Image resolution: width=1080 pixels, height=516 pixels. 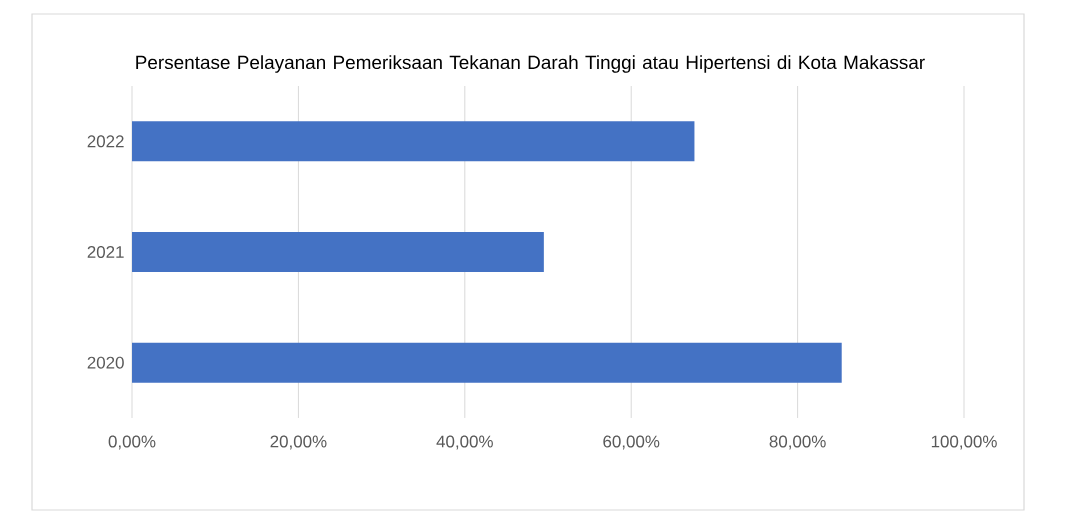 I want to click on y-tick-label: 2021, so click(x=105, y=251).